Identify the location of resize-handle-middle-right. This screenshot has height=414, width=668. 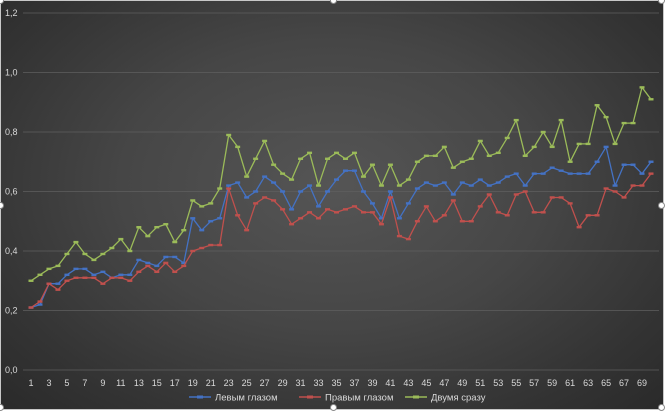
(661, 205).